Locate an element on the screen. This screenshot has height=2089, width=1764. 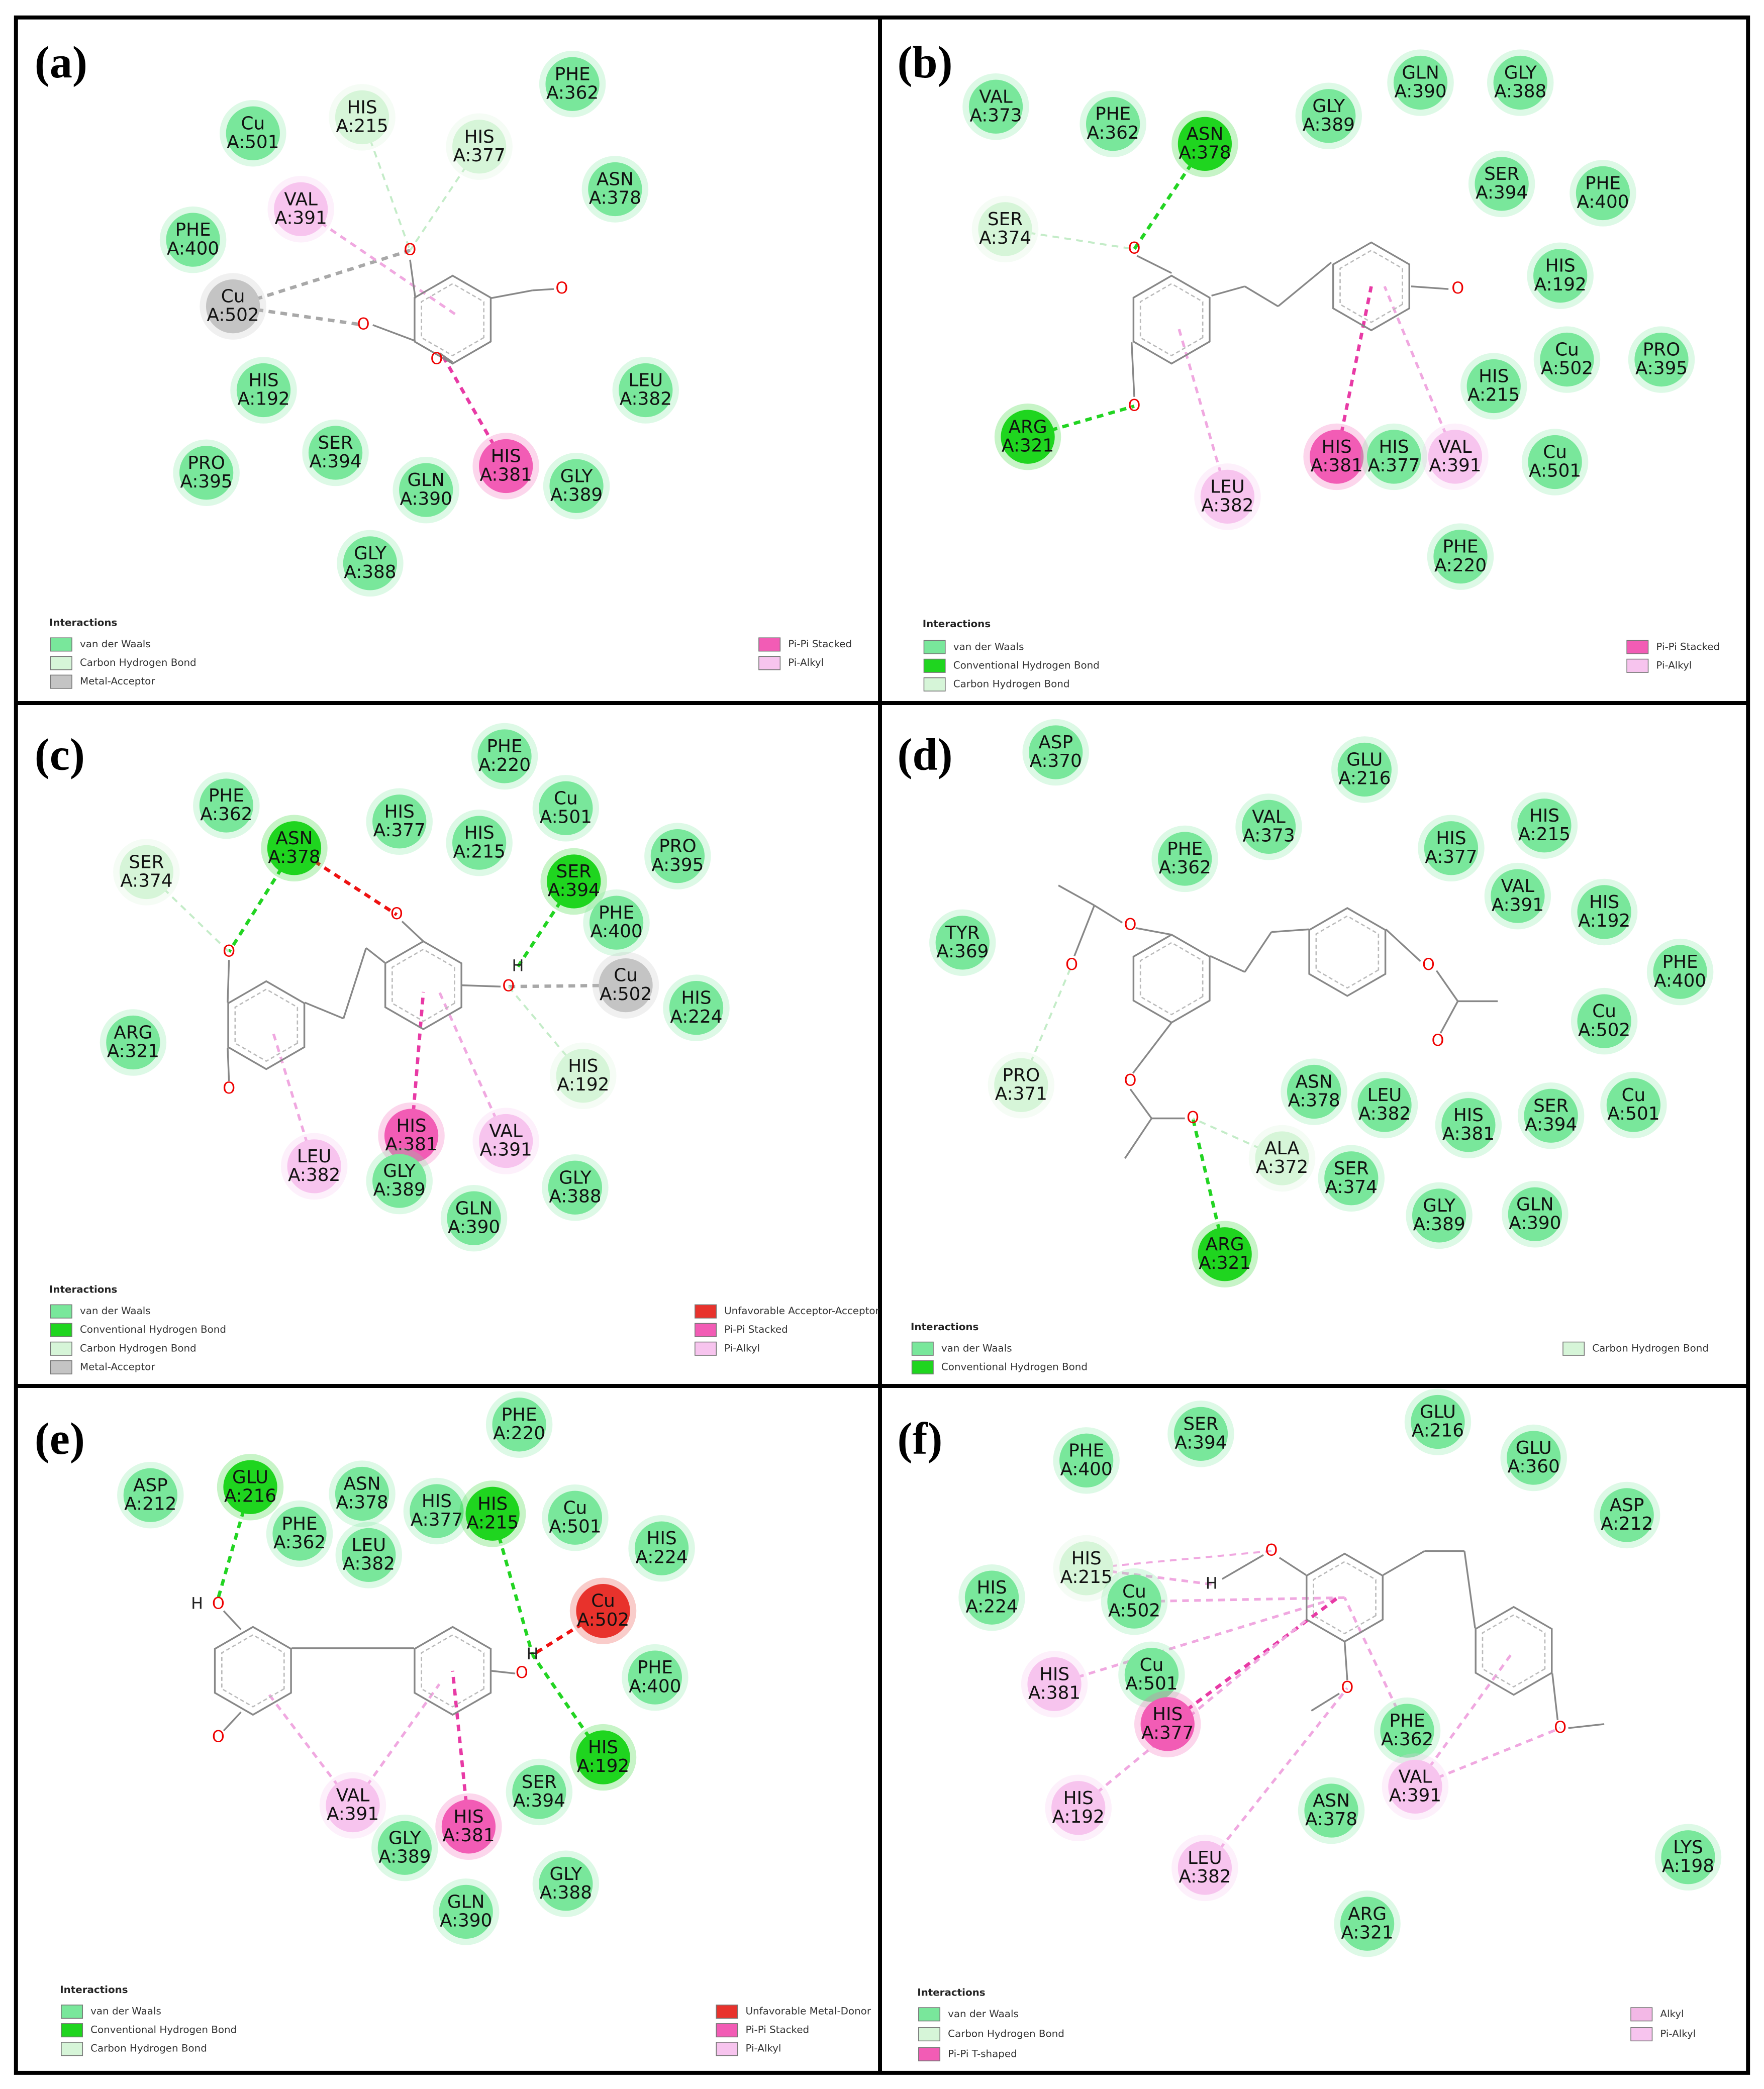
residue-id: A:382 is located at coordinates (314, 1175).